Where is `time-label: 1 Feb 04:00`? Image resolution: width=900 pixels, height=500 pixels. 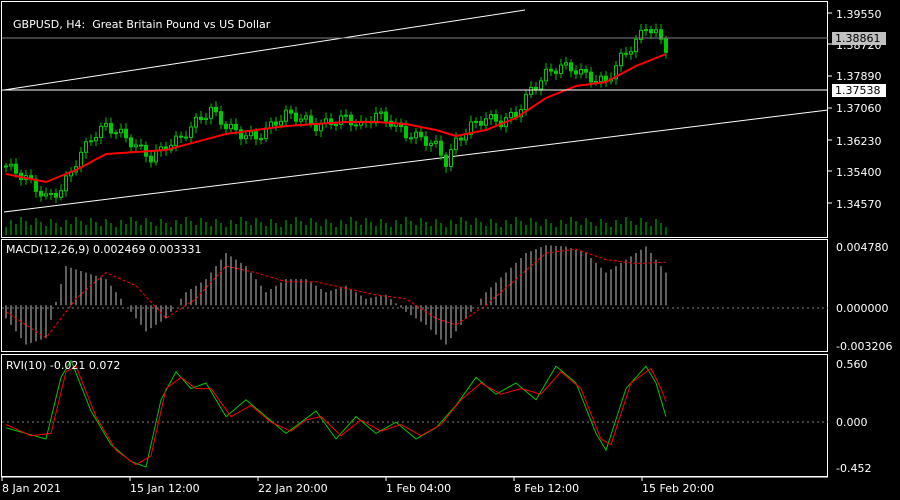
time-label: 1 Feb 04:00 is located at coordinates (419, 488).